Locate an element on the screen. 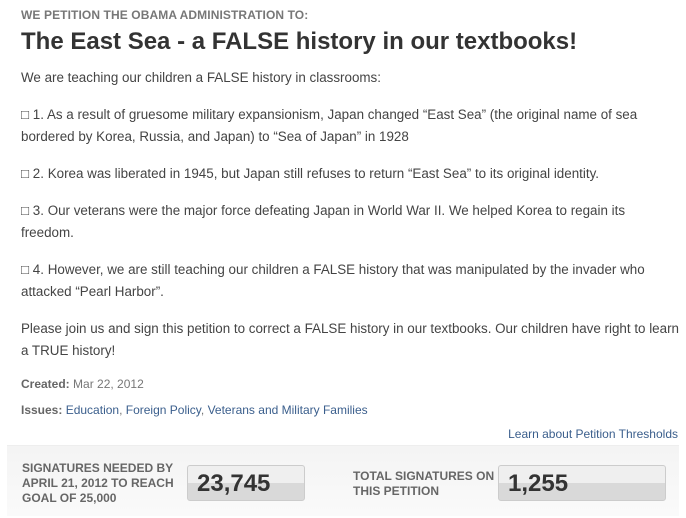  total-signatures-label: TOTAL SIGNATURES ON THIS PETITION is located at coordinates (424, 483).